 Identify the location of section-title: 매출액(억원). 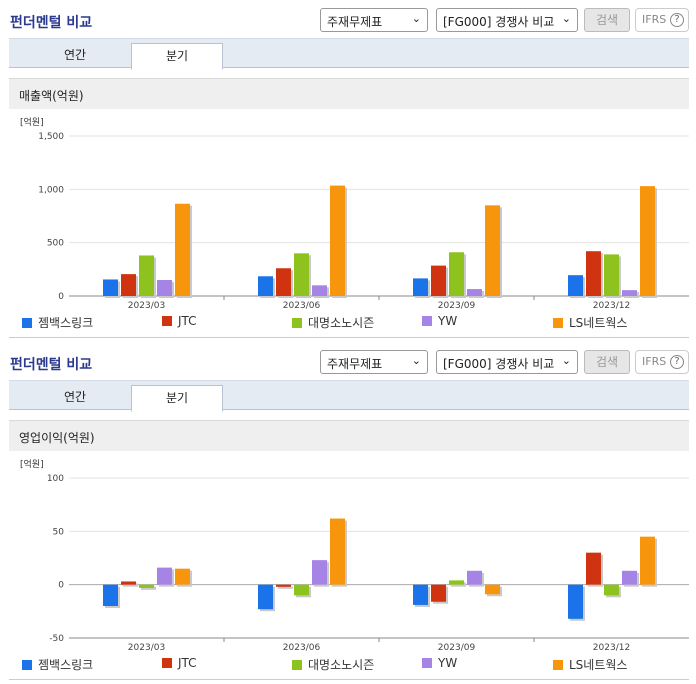
(349, 93).